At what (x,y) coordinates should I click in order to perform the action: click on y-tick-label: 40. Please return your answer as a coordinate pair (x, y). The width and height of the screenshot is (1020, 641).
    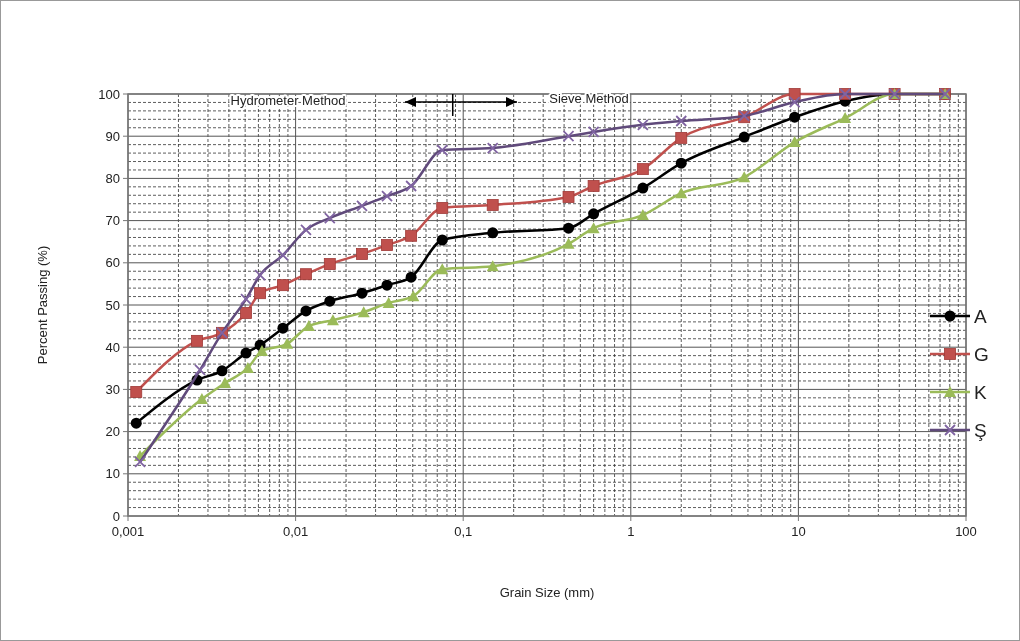
    Looking at the image, I should click on (112, 347).